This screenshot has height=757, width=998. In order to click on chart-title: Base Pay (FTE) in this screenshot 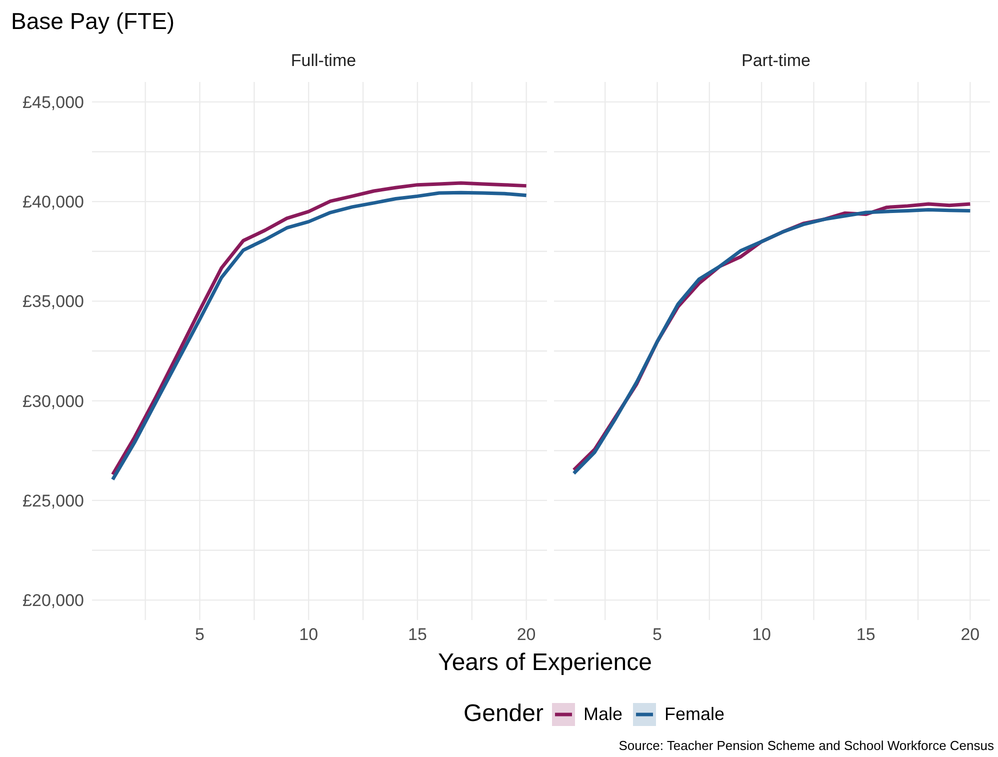, I will do `click(93, 21)`.